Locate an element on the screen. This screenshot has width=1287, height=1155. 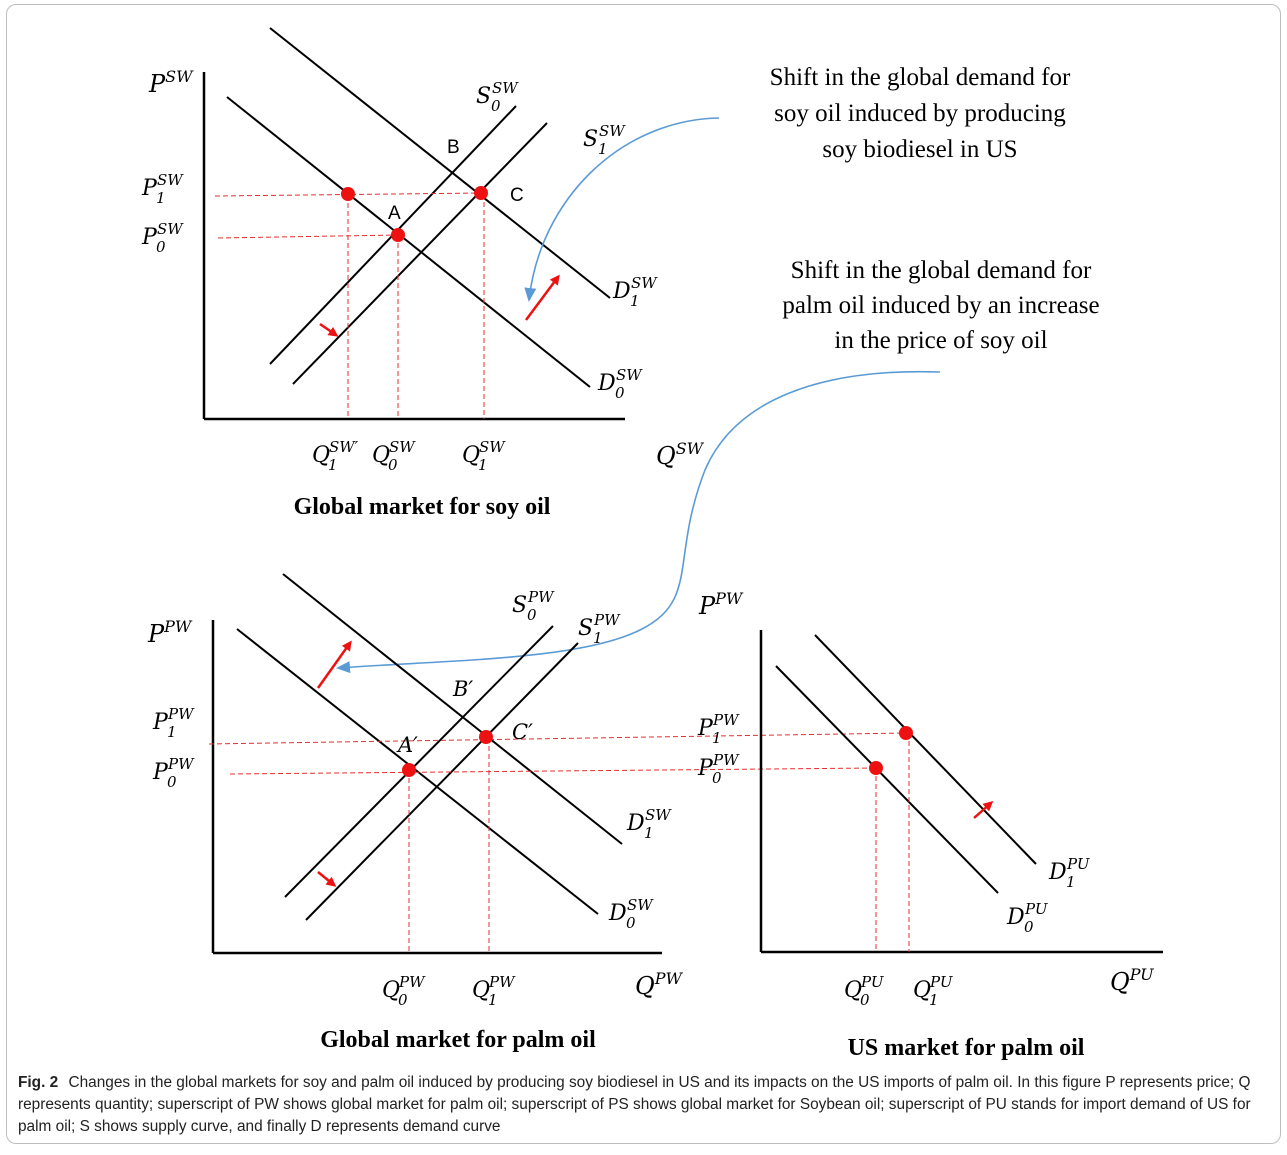
soy-curve-s0-label: S SW 0 is located at coordinates (497, 97).